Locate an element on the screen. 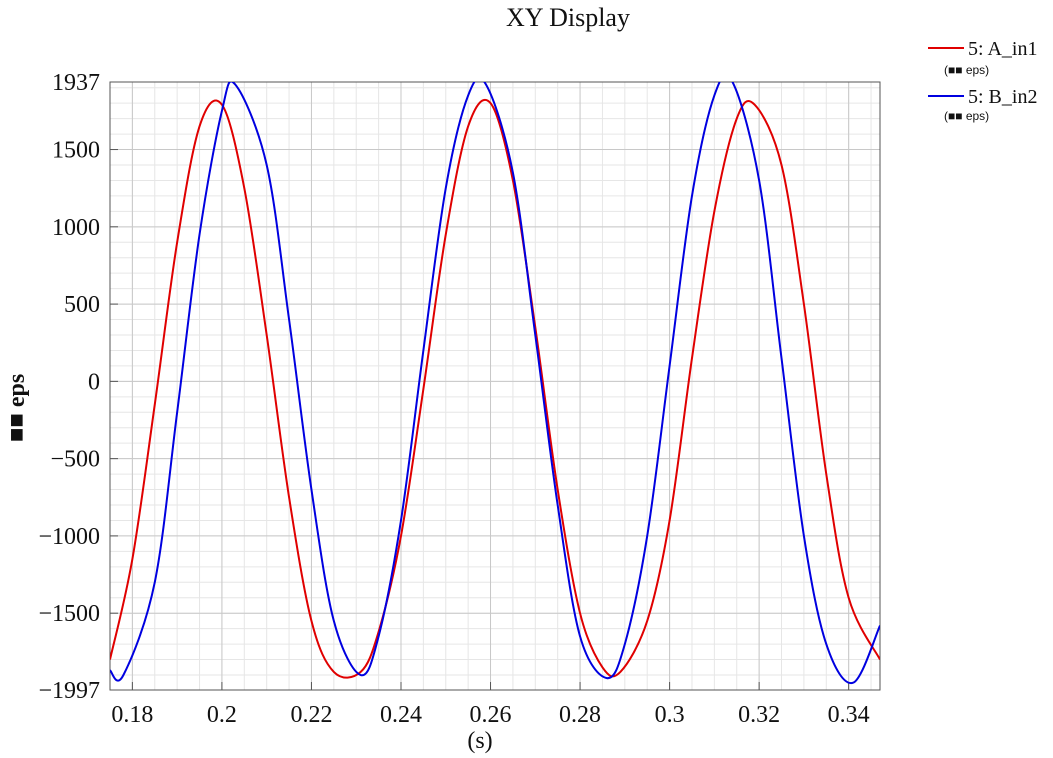  y-axis-tick-labels: 1937 1500 1000 500 0 −500 −1000 −1500 −1997 is located at coordinates (69, 387).